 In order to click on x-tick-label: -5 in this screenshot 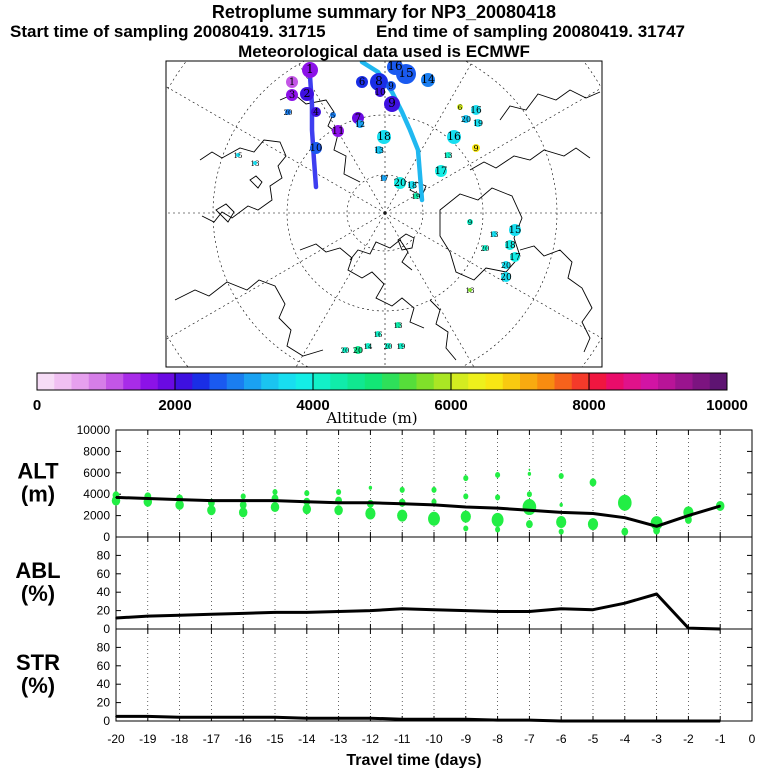, I will do `click(593, 739)`.